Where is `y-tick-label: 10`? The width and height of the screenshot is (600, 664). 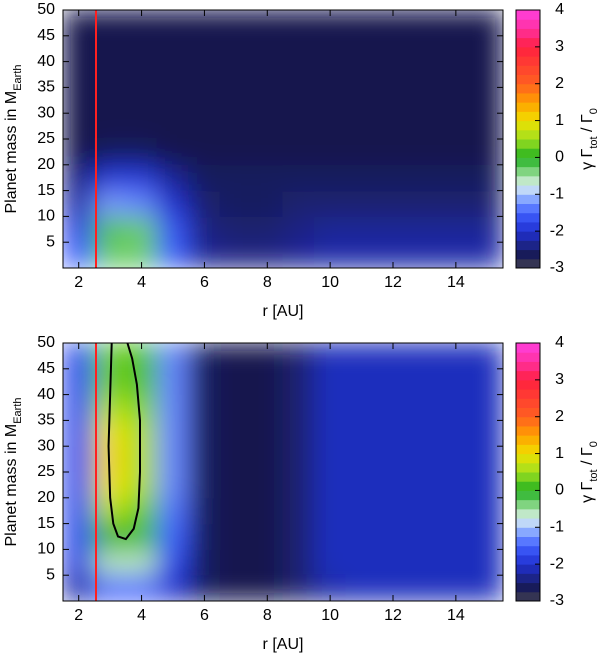 y-tick-label: 10 is located at coordinates (46, 549).